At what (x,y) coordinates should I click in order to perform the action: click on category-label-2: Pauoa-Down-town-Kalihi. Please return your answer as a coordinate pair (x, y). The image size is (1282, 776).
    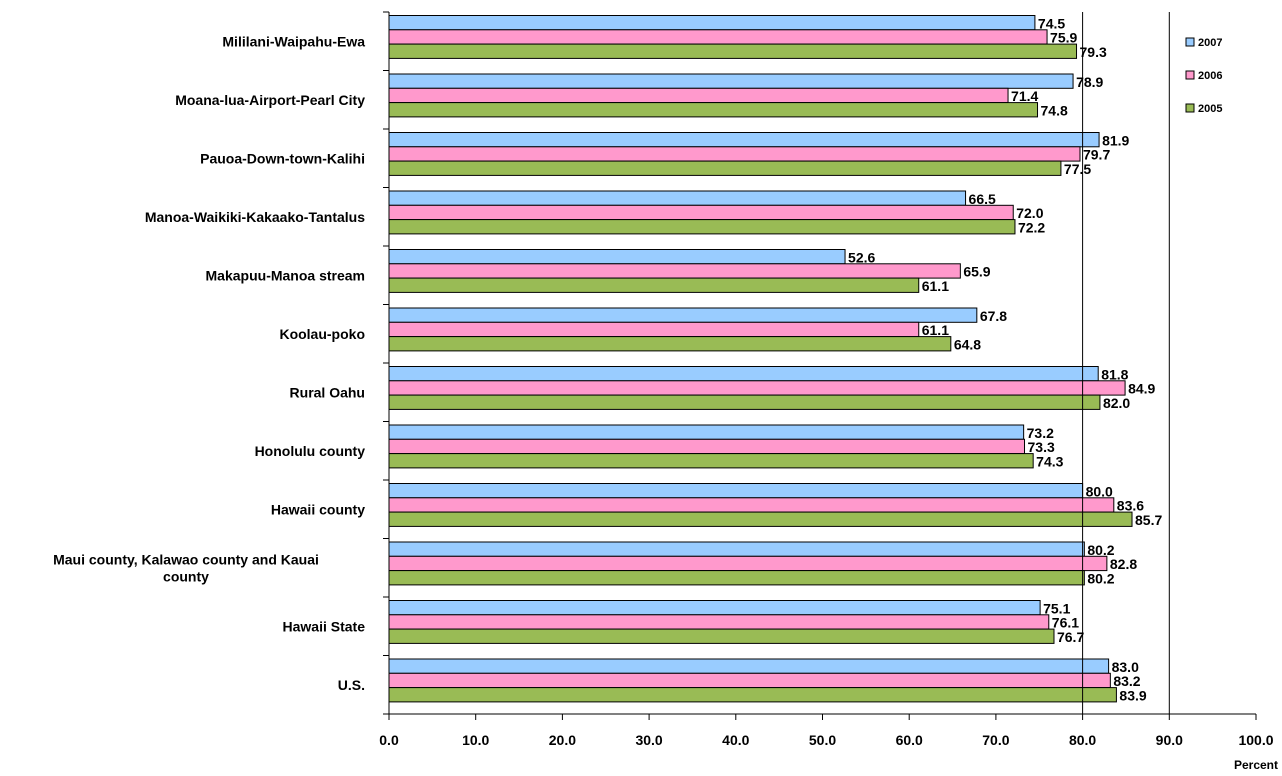
    Looking at the image, I should click on (282, 158).